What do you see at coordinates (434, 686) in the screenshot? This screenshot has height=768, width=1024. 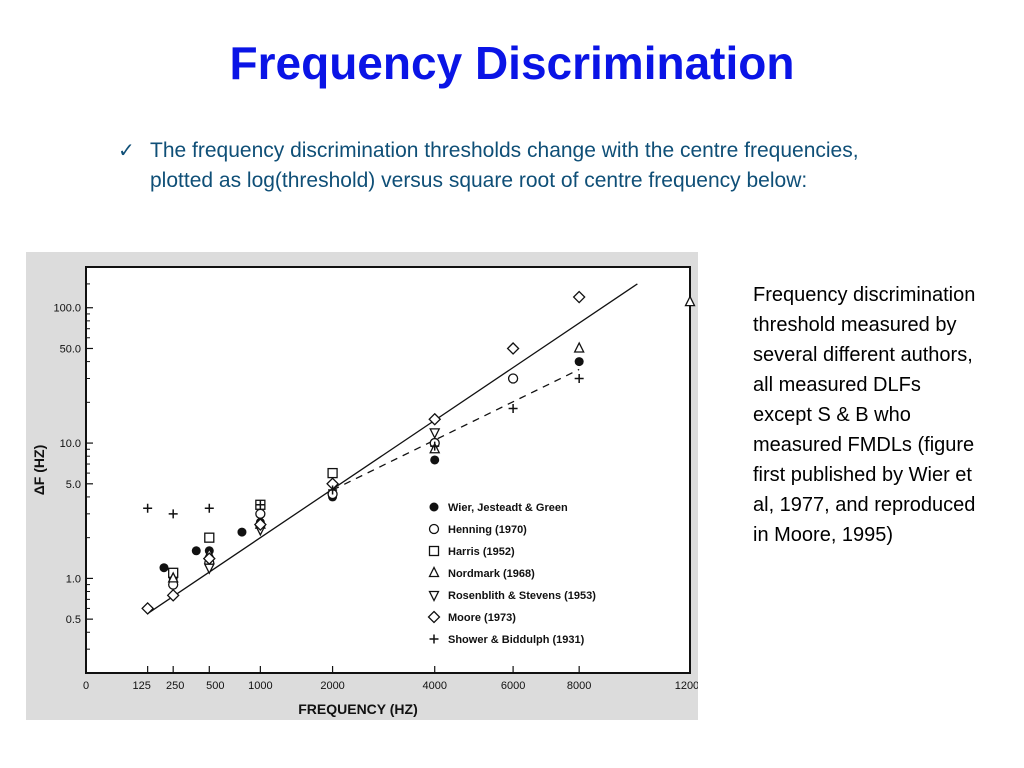 I see `x-tick-label: 4000` at bounding box center [434, 686].